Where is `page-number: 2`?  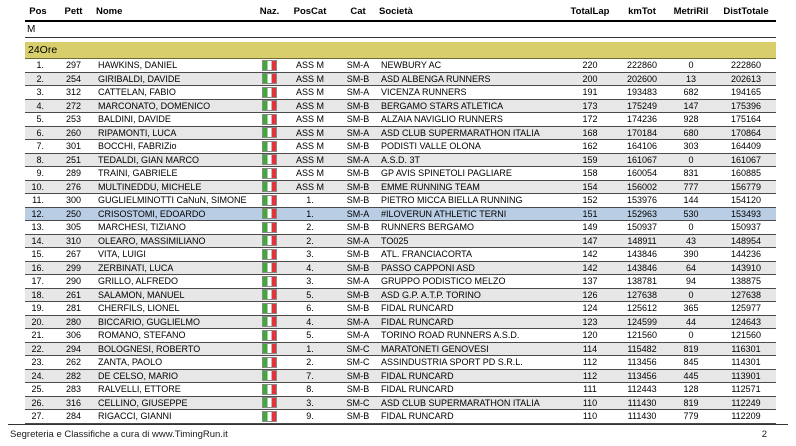 page-number: 2 is located at coordinates (764, 434).